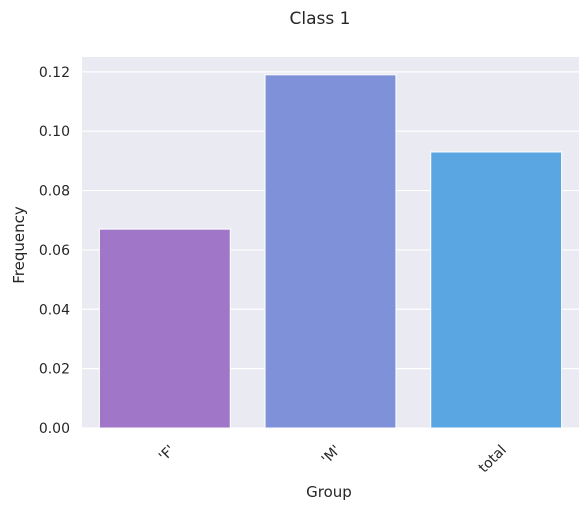 The image size is (586, 509). Describe the element at coordinates (54, 132) in the screenshot. I see `y-tick-label: 0.10` at that location.